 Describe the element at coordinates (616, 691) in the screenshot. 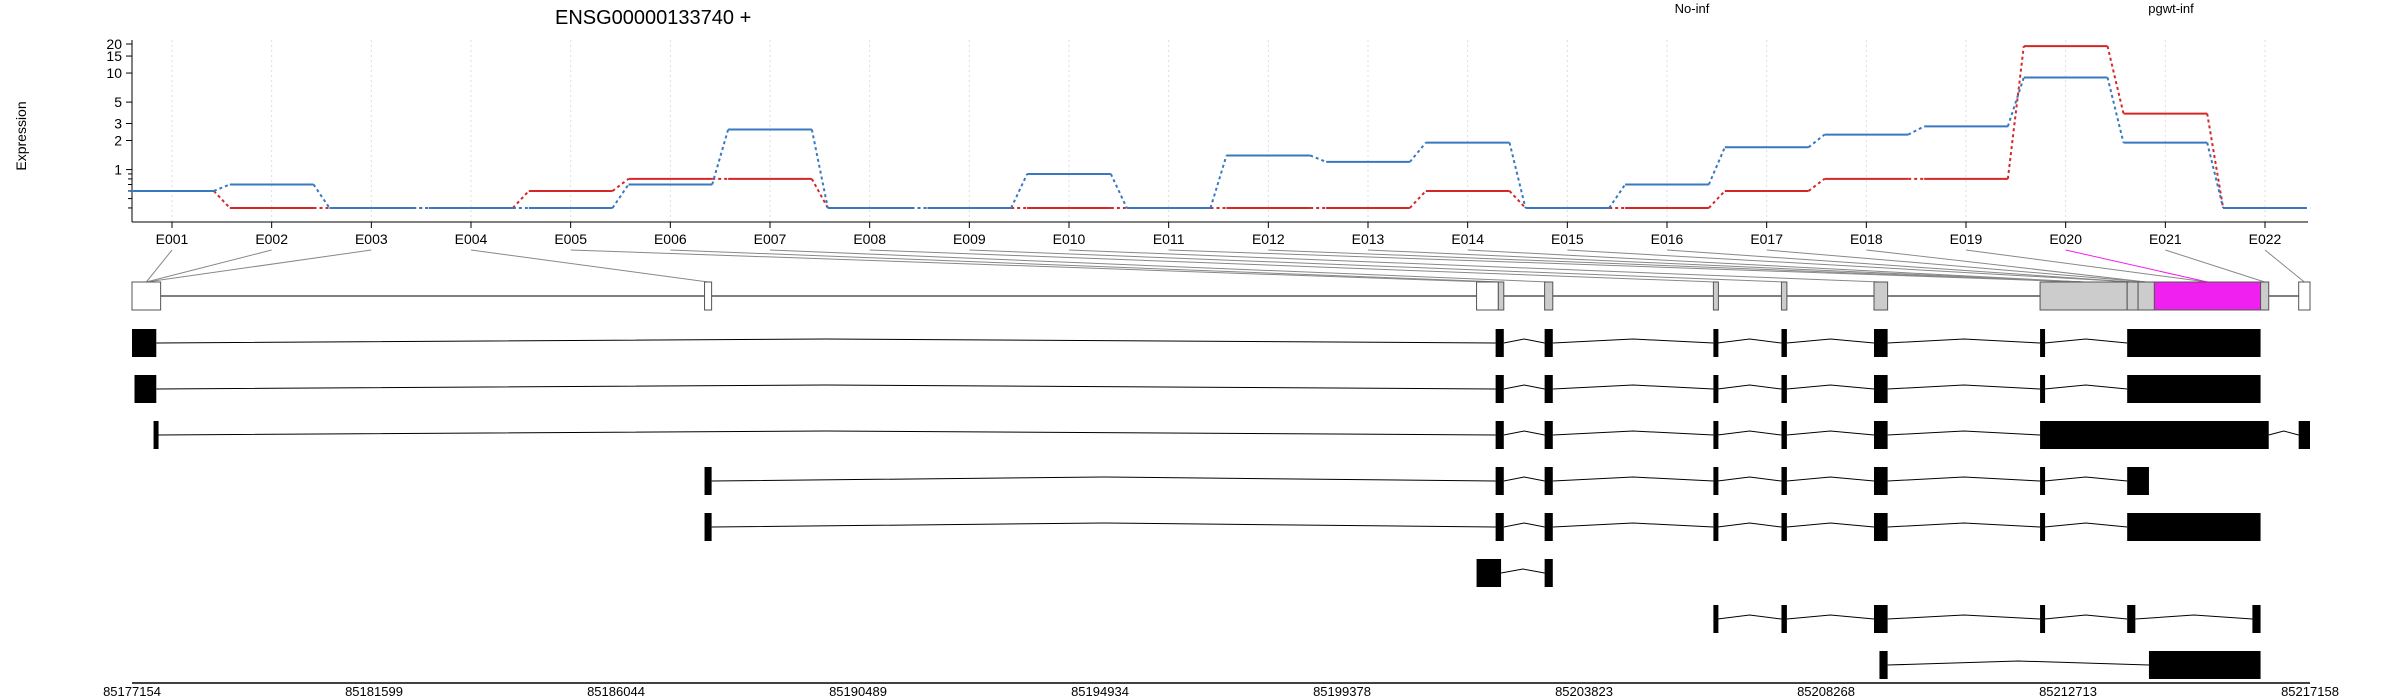

I see `genomic-tick-label: 85186044` at that location.